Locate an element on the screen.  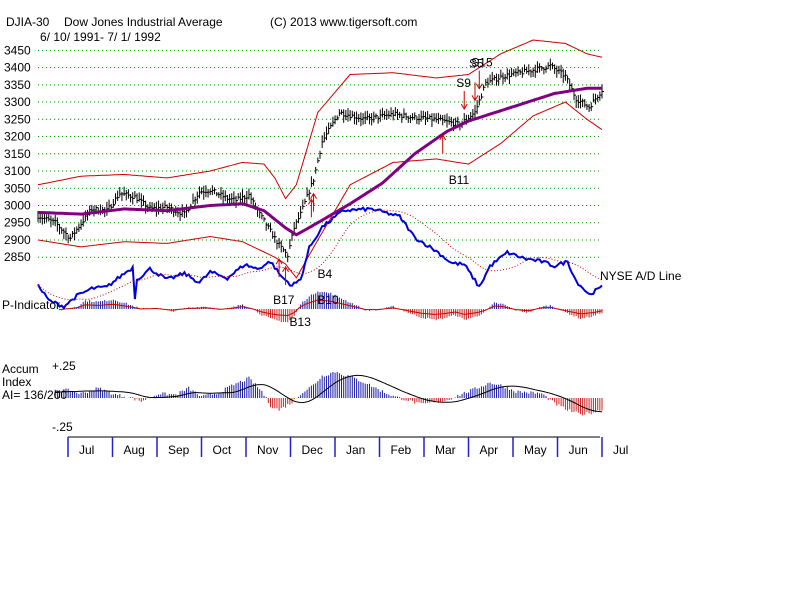
accum-title-2: Index is located at coordinates (16, 382).